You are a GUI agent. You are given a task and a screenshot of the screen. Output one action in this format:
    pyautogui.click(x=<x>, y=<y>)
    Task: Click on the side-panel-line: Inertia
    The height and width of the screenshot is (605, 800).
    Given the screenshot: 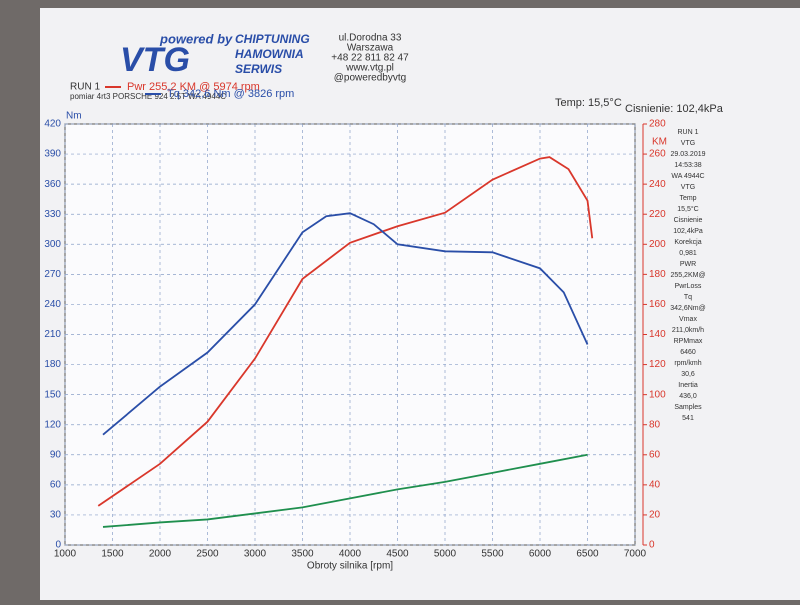 What is the action you would take?
    pyautogui.click(x=688, y=385)
    